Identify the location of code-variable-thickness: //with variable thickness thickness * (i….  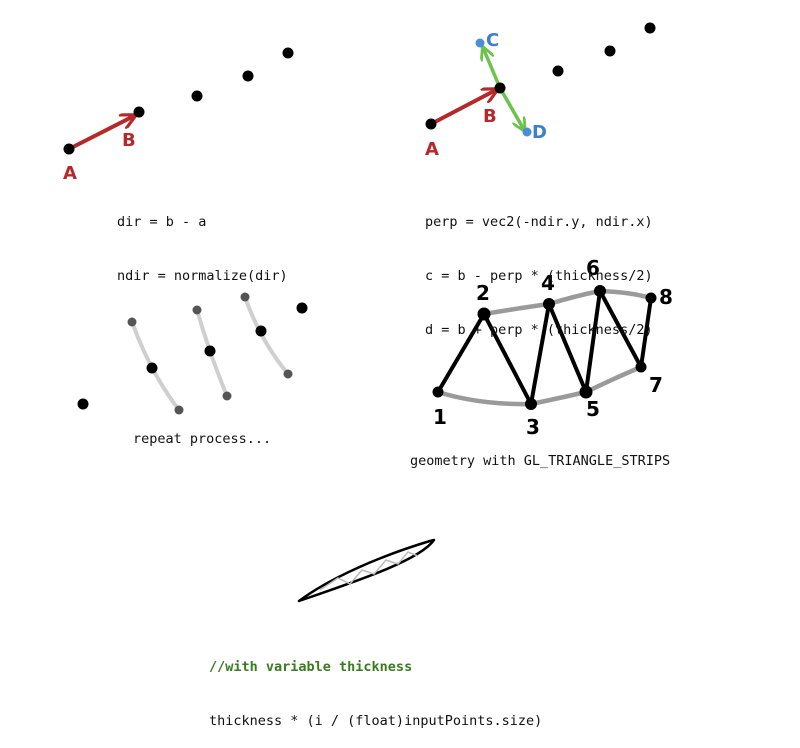
(375, 685).